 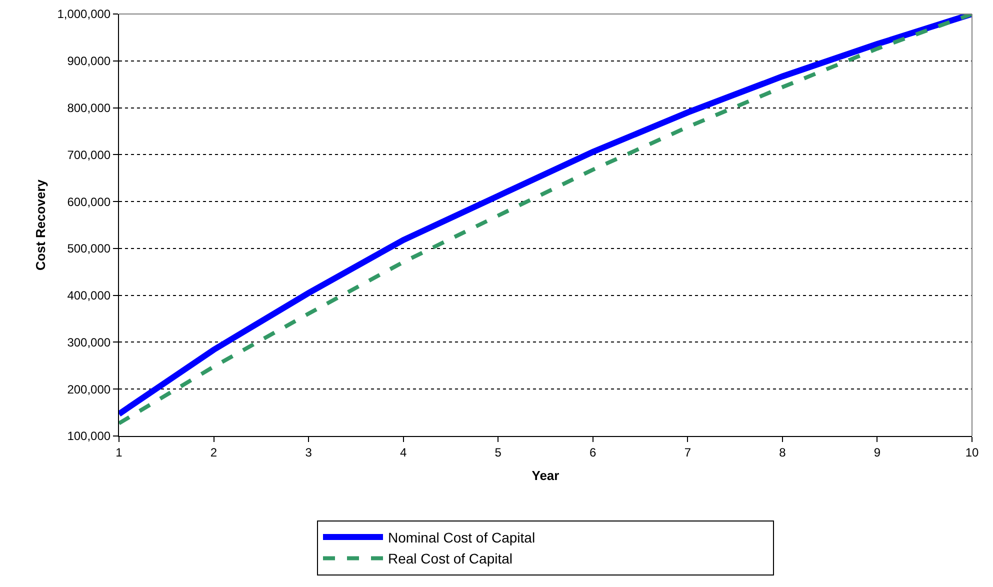 What do you see at coordinates (89, 107) in the screenshot?
I see `y-tick-label: 800,000` at bounding box center [89, 107].